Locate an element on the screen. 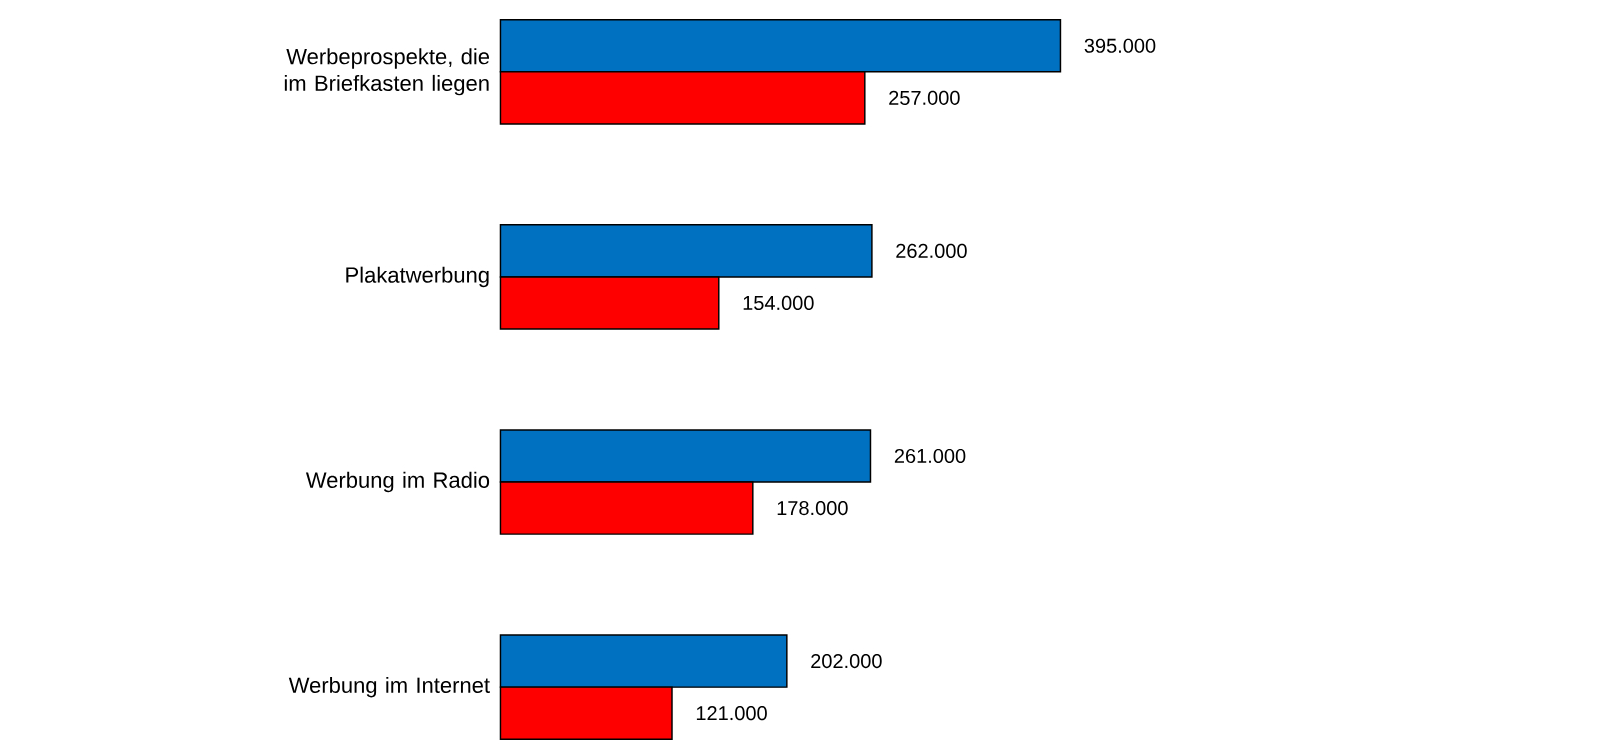  data-label: 257.000 is located at coordinates (924, 97).